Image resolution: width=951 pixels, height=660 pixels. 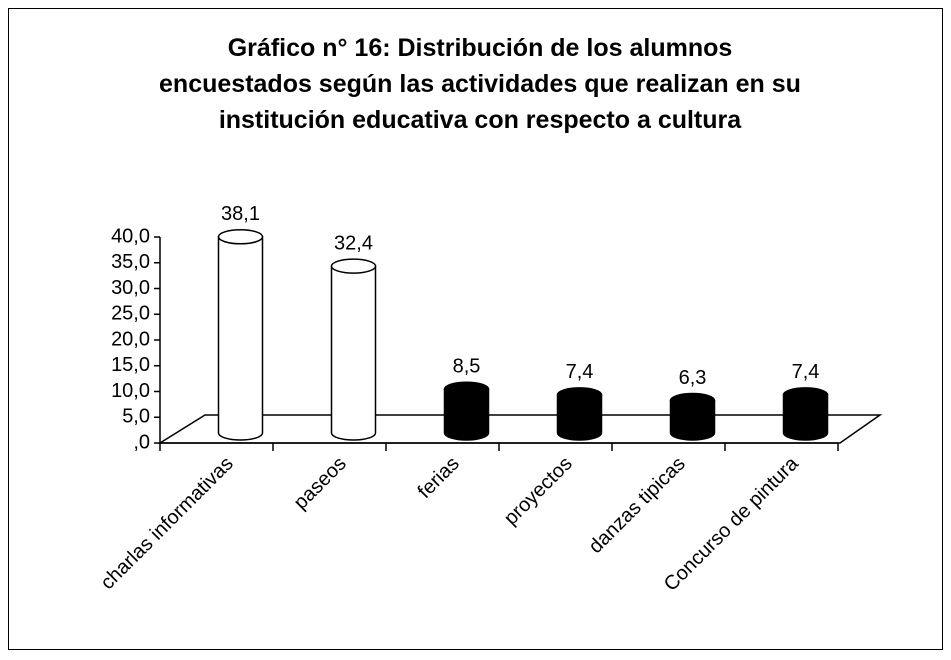 I want to click on x-tick-label: charlas informativas, so click(x=166, y=523).